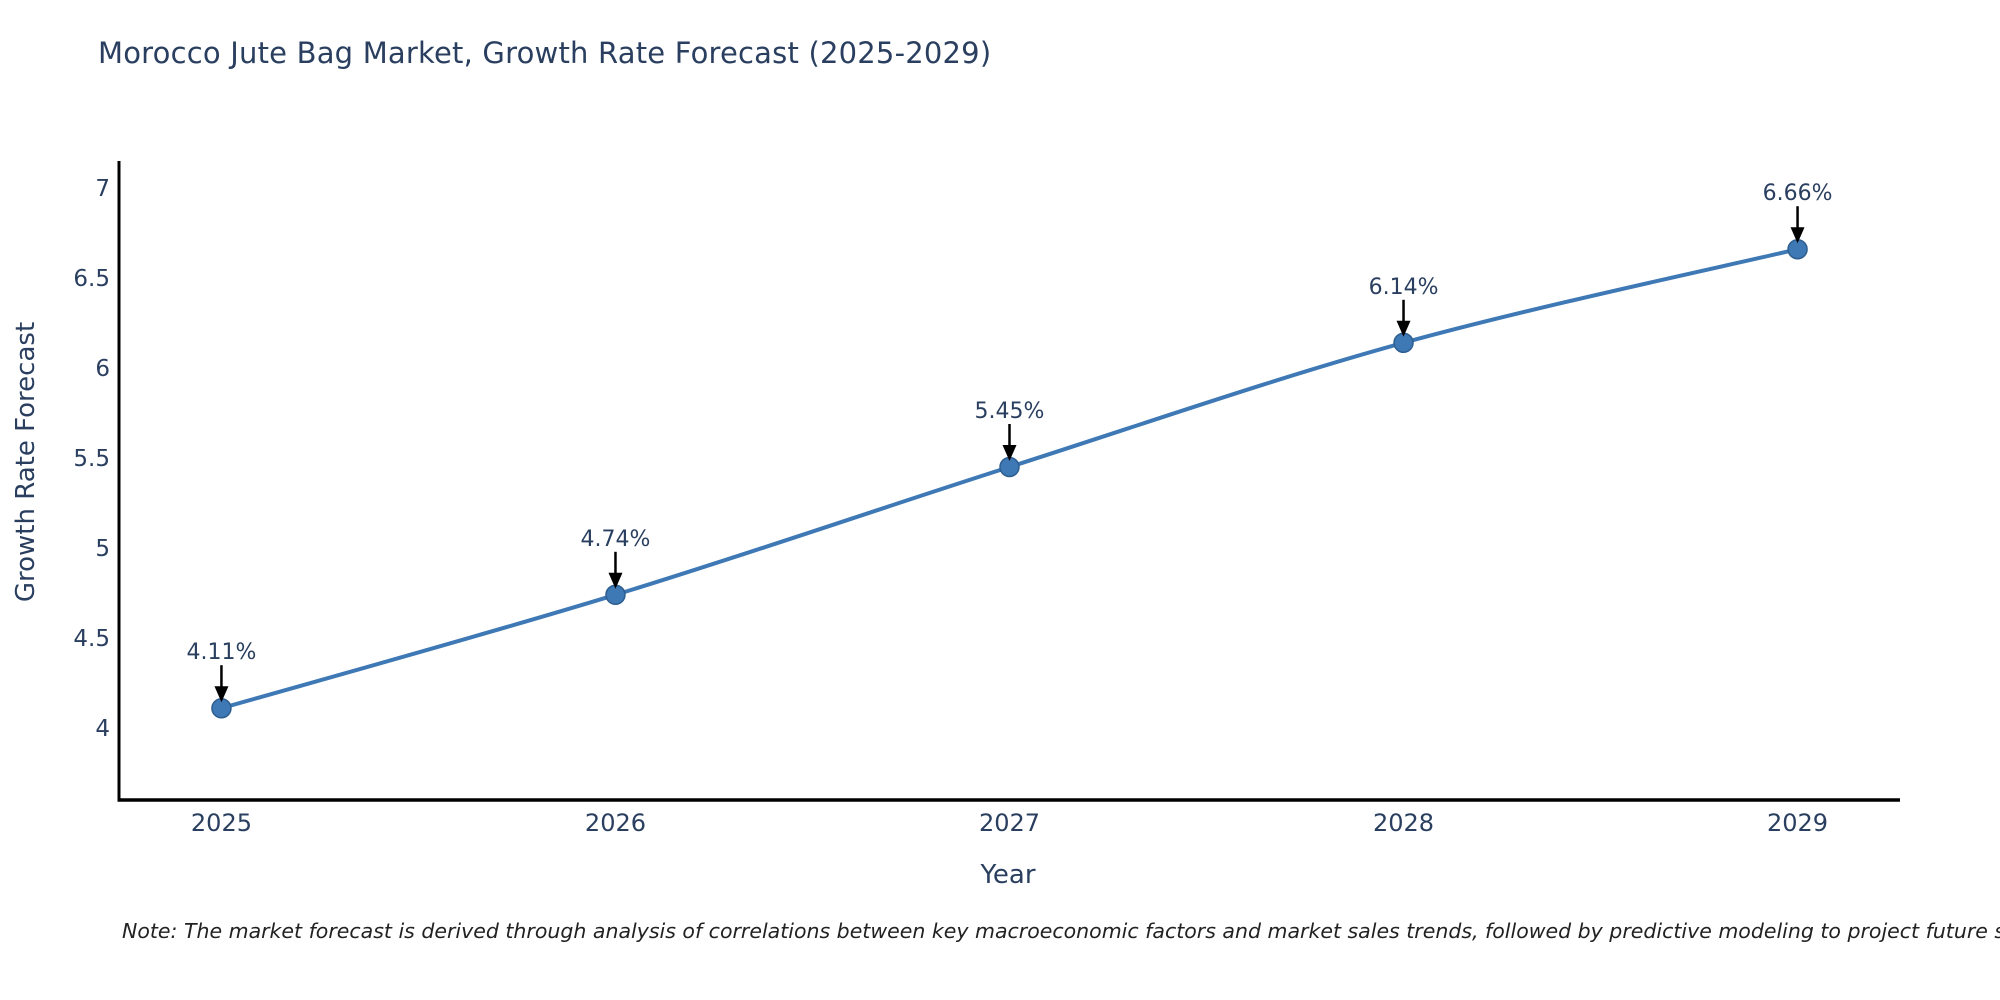 The height and width of the screenshot is (1000, 2000). What do you see at coordinates (1009, 823) in the screenshot?
I see `x-tick-label: 2027` at bounding box center [1009, 823].